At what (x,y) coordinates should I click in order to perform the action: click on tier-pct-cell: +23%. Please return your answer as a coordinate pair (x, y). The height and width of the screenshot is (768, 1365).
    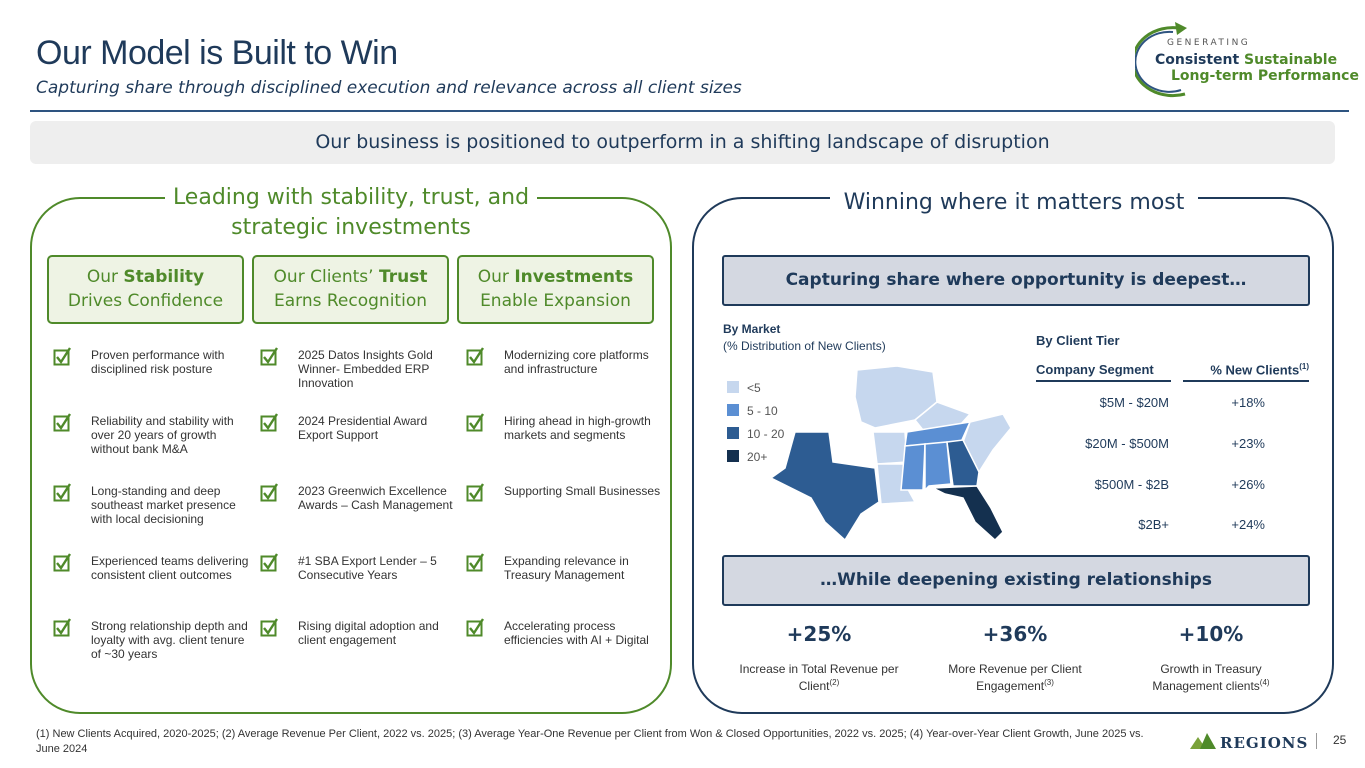
    Looking at the image, I should click on (1248, 443).